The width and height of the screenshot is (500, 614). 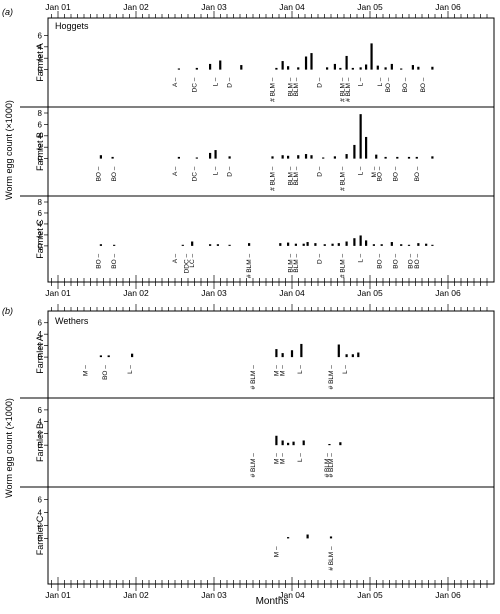 What do you see at coordinates (370, 7) in the screenshot?
I see `month-label-top-0-4: Jan 05` at bounding box center [370, 7].